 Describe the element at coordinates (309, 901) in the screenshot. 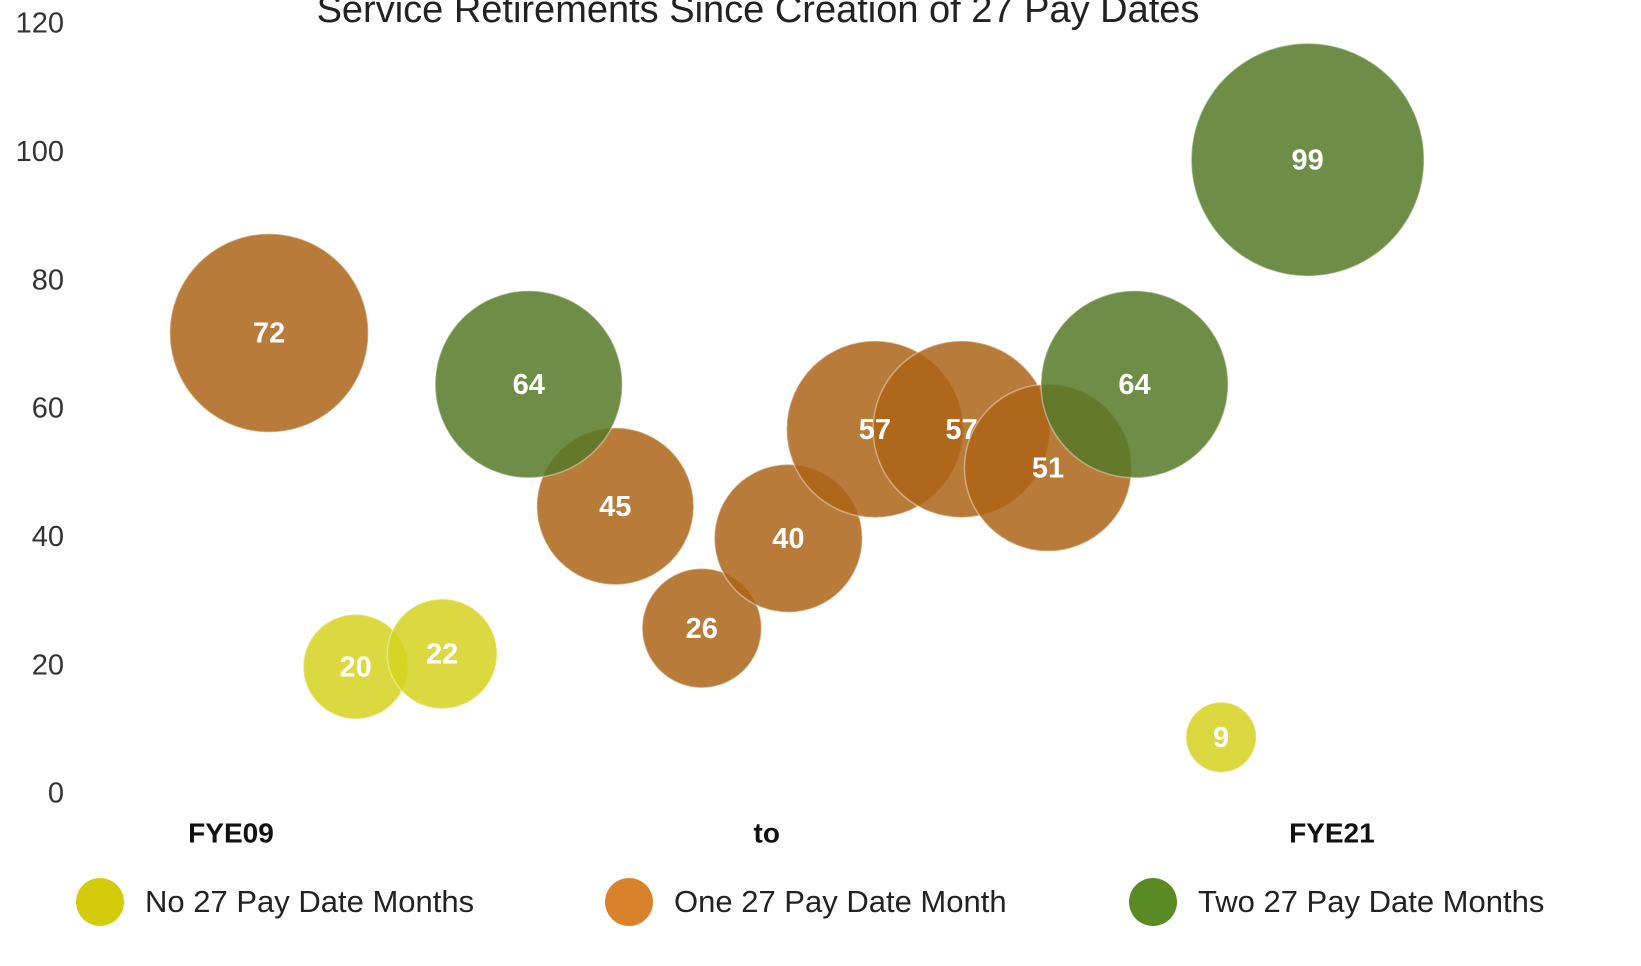

I see `legend-label: No 27 Pay Date Months` at that location.